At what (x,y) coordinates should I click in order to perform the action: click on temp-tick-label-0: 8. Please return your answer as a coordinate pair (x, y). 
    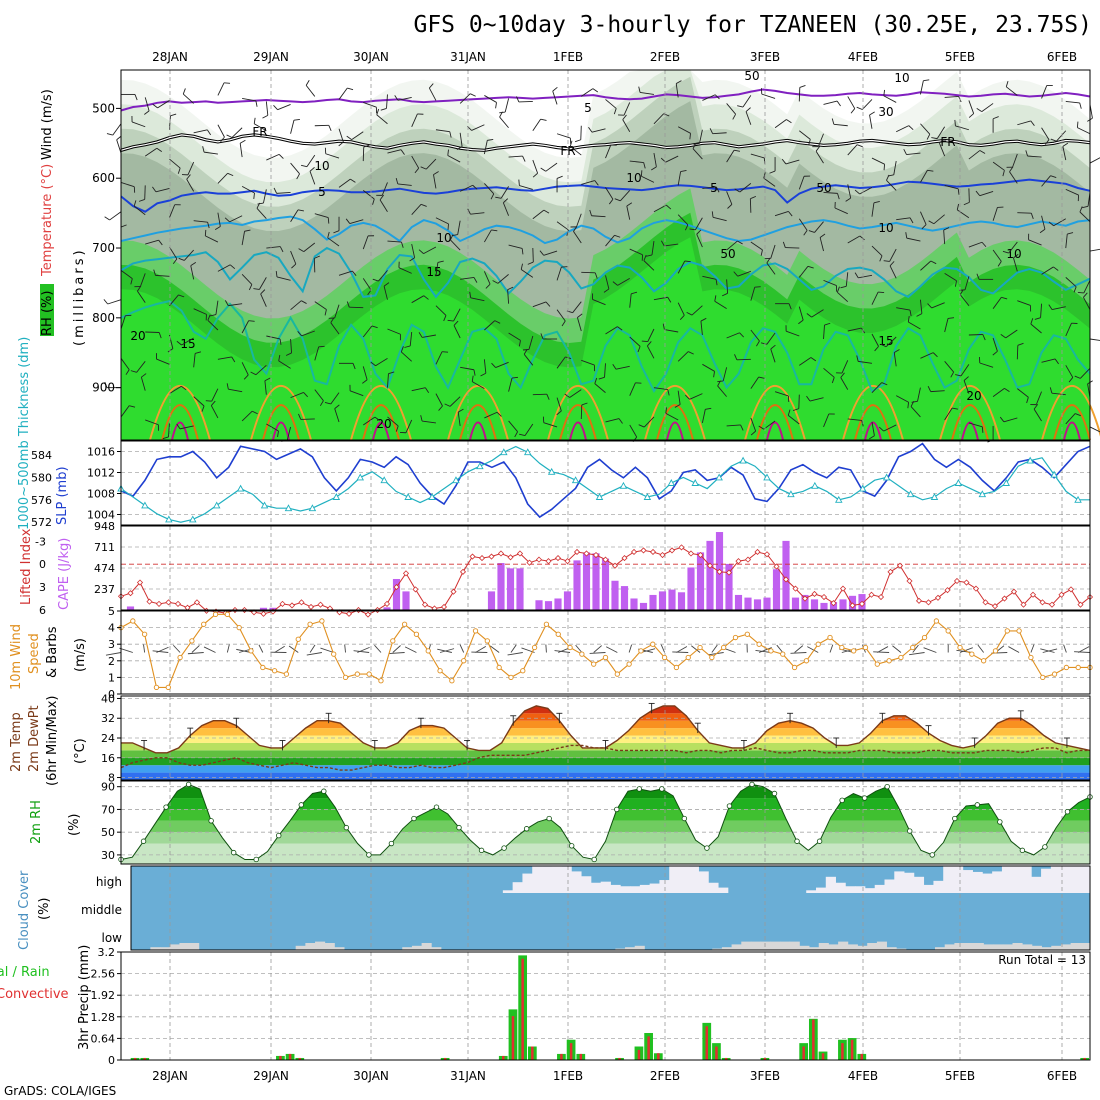
    Looking at the image, I should click on (111, 778).